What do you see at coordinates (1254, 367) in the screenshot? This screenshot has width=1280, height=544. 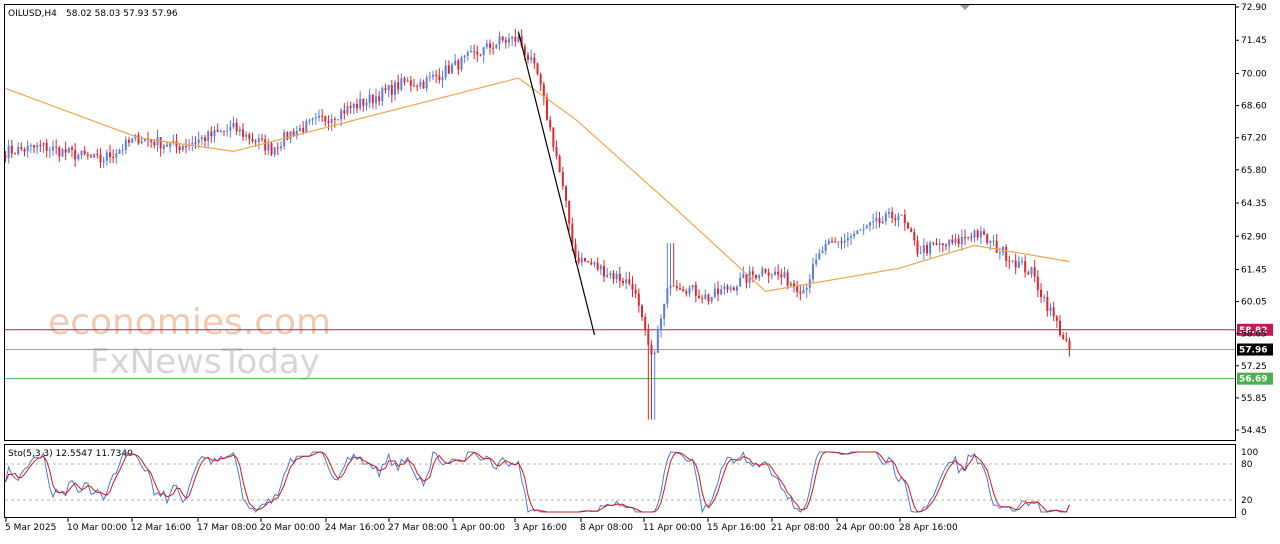 I see `price-tick-label: 57.25` at bounding box center [1254, 367].